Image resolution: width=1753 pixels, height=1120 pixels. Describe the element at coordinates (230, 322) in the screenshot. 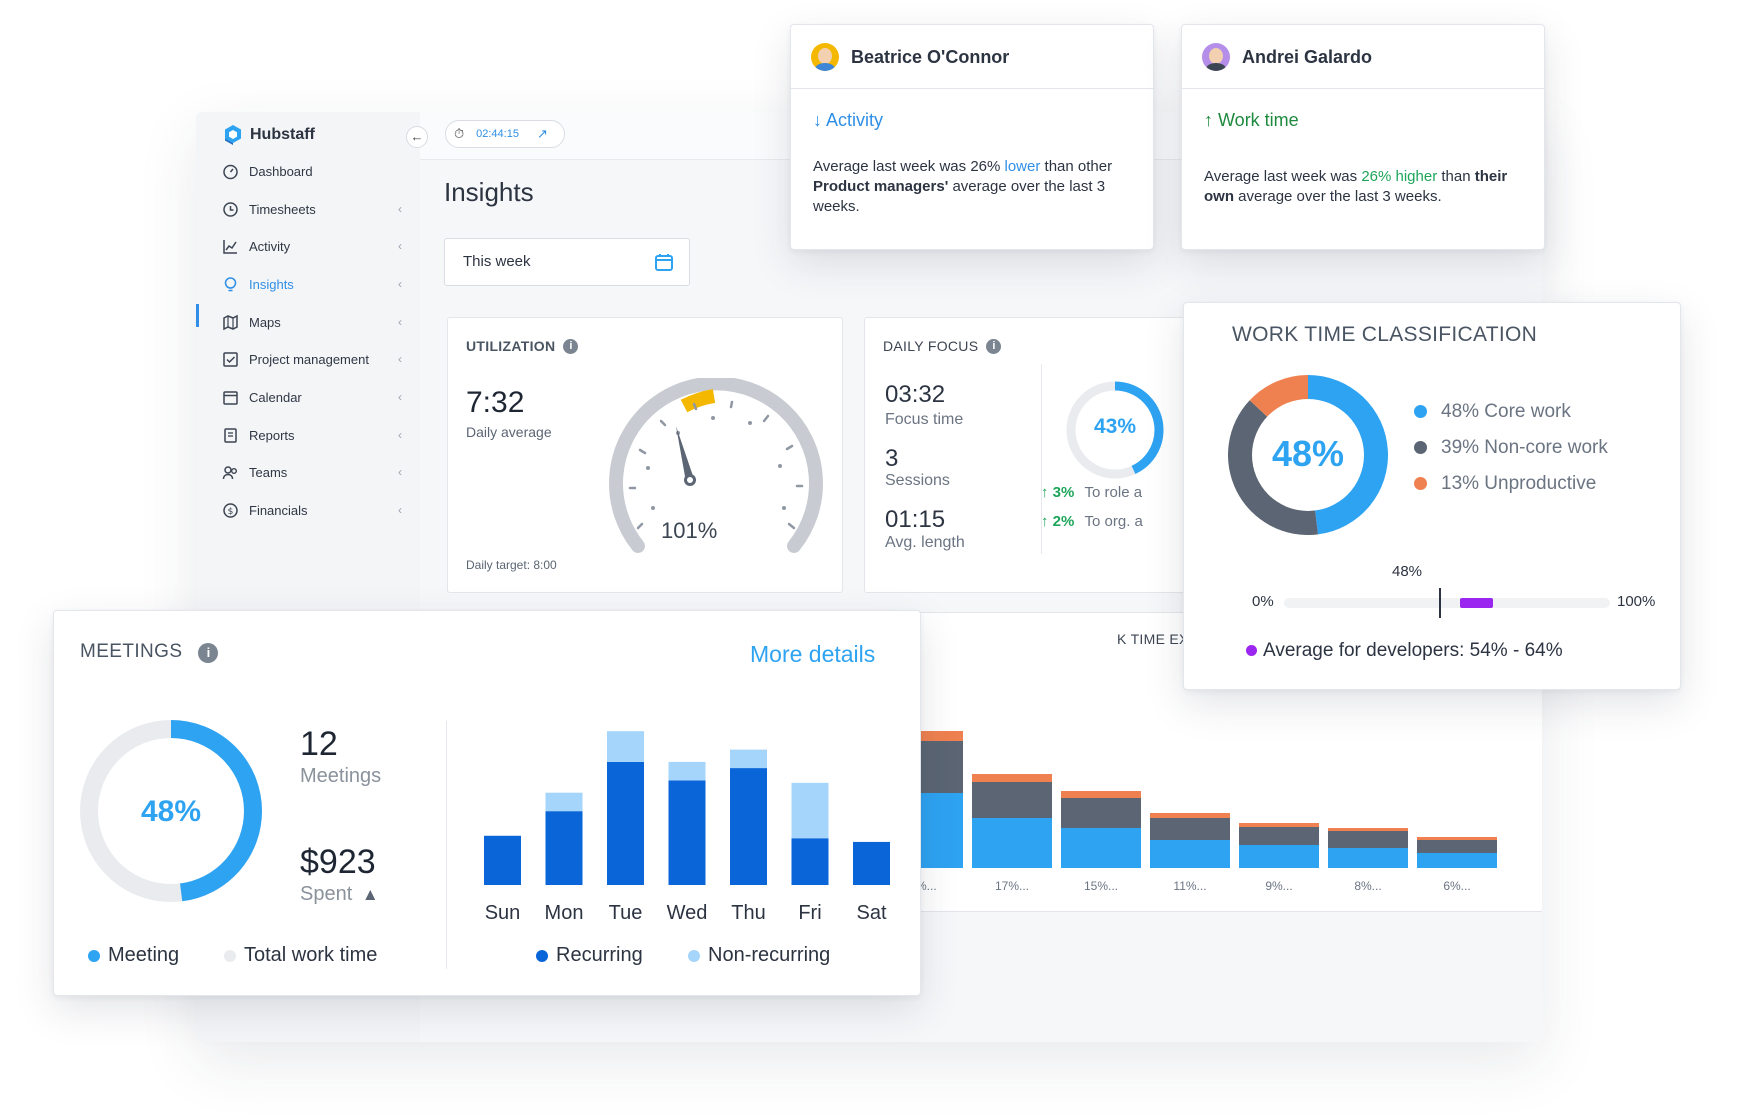

I see `map-icon` at that location.